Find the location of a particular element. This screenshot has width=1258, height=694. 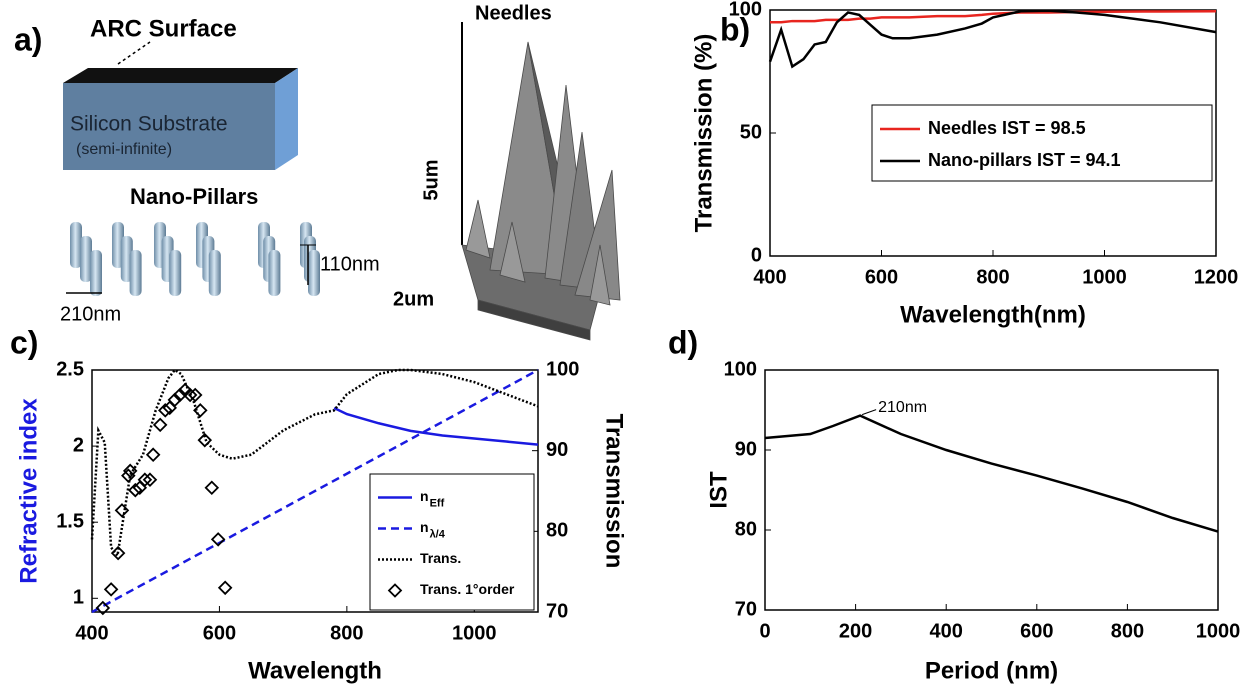

y-tick-label: 90 is located at coordinates (746, 449).